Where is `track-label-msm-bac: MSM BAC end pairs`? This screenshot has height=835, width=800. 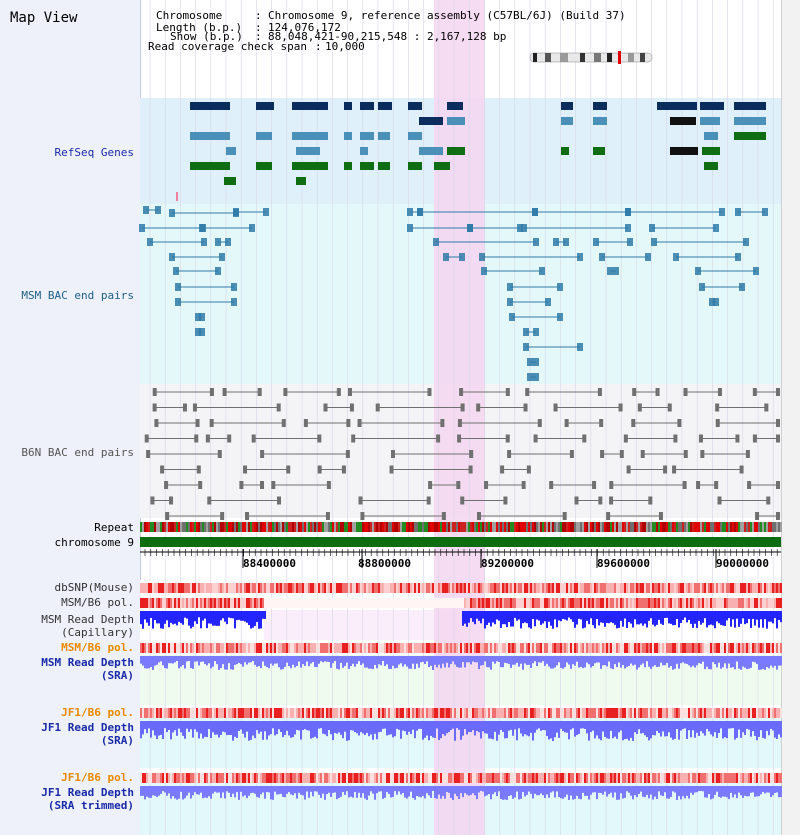
track-label-msm-bac: MSM BAC end pairs is located at coordinates (77, 295).